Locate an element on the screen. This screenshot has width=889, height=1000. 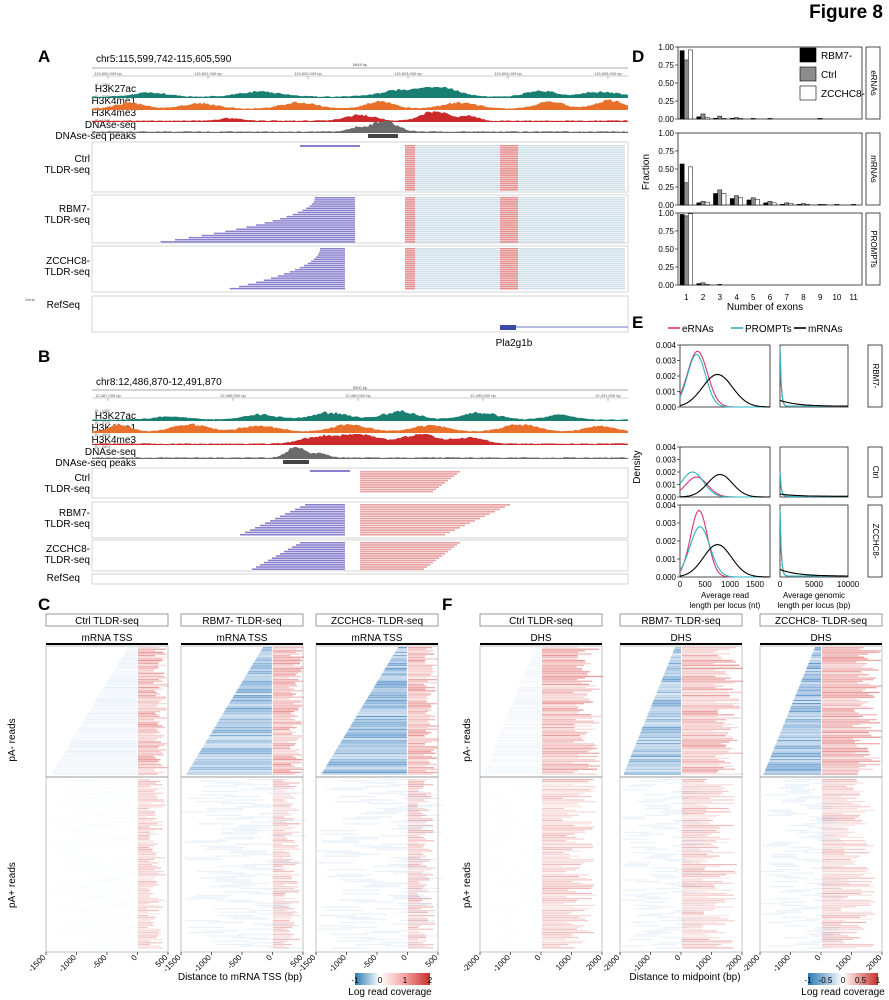
f-cbticks-label: 1 is located at coordinates (878, 980).